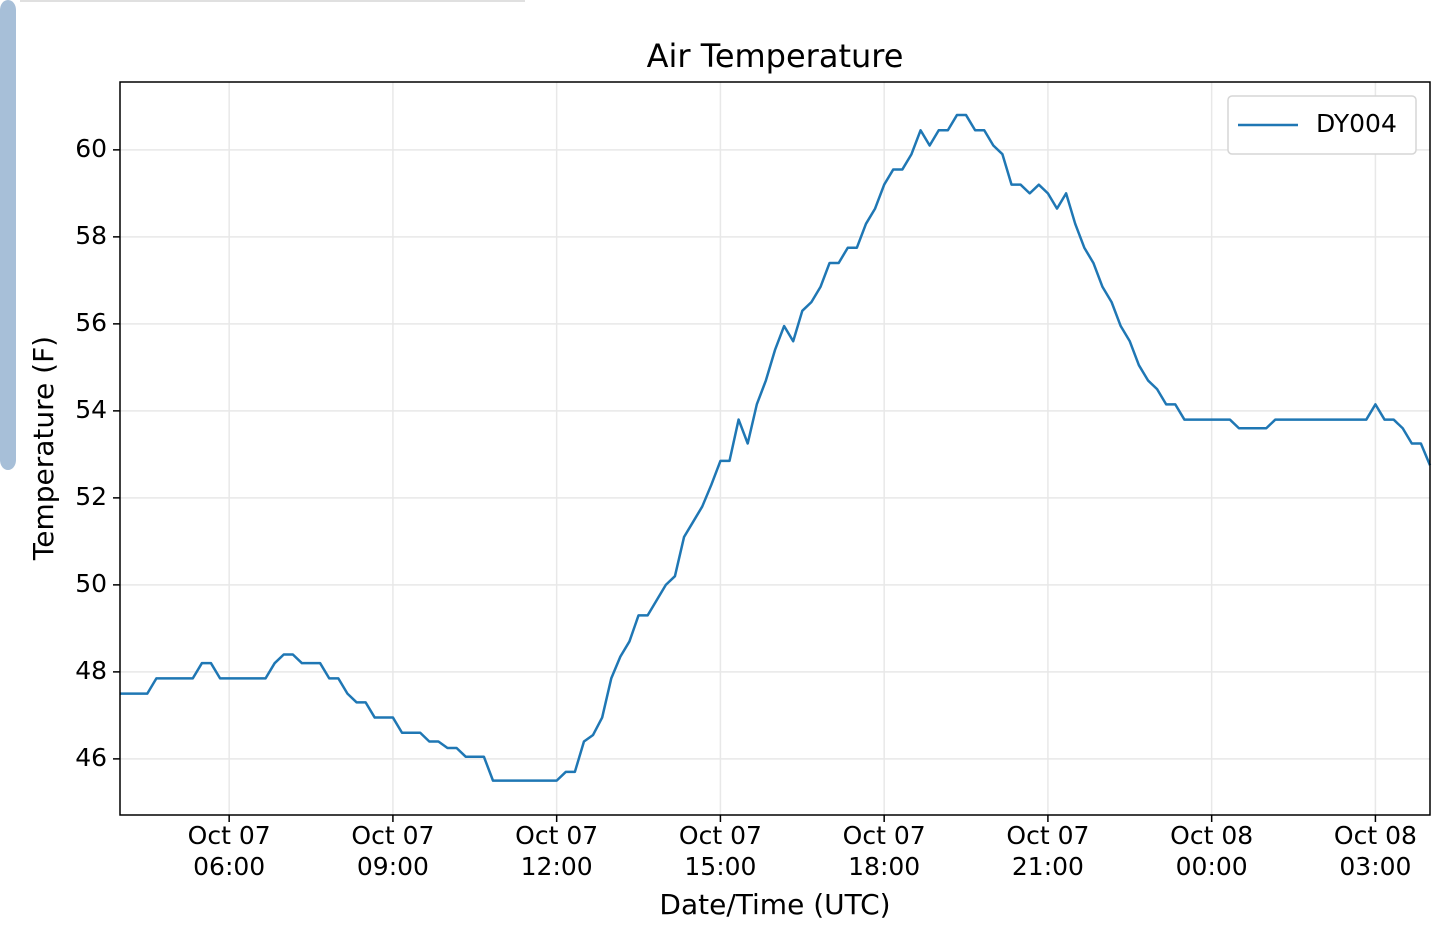 The width and height of the screenshot is (1439, 950). What do you see at coordinates (91, 235) in the screenshot?
I see `y-tick-label: 58` at bounding box center [91, 235].